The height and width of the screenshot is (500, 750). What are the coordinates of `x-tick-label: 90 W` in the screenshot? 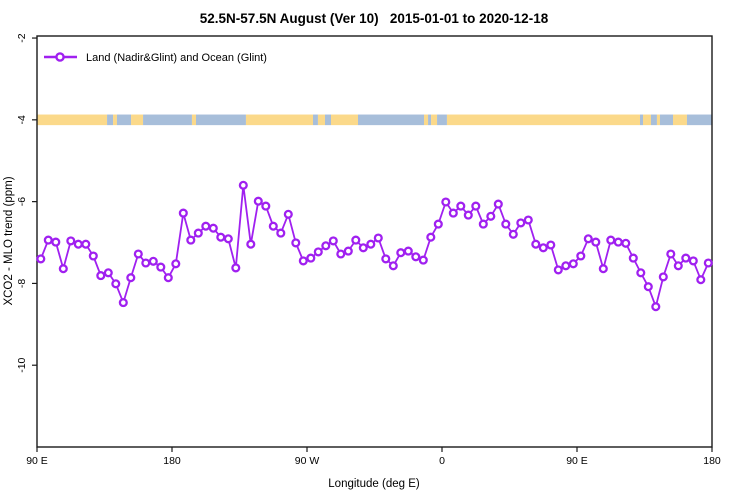 It's located at (307, 461).